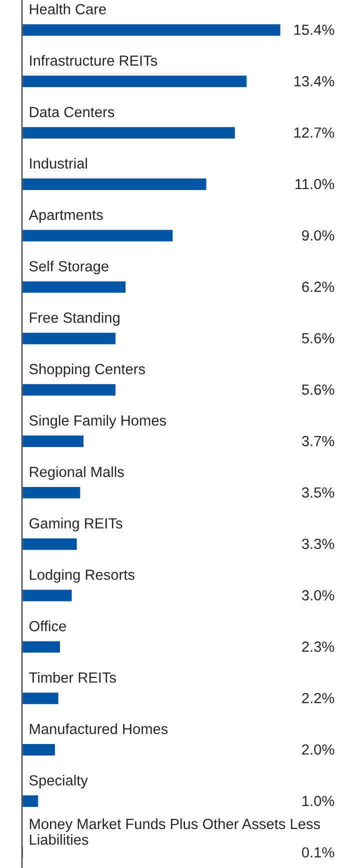 Image resolution: width=360 pixels, height=868 pixels. Describe the element at coordinates (175, 831) in the screenshot. I see `y-tick-label: Money Market Funds Plus Other Assets Less Liabilities` at that location.